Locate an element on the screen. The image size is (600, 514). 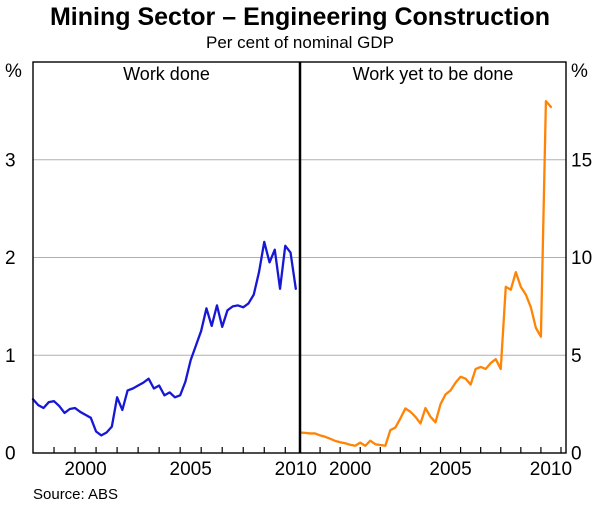
y-axis-unit-right: % is located at coordinates (579, 71).